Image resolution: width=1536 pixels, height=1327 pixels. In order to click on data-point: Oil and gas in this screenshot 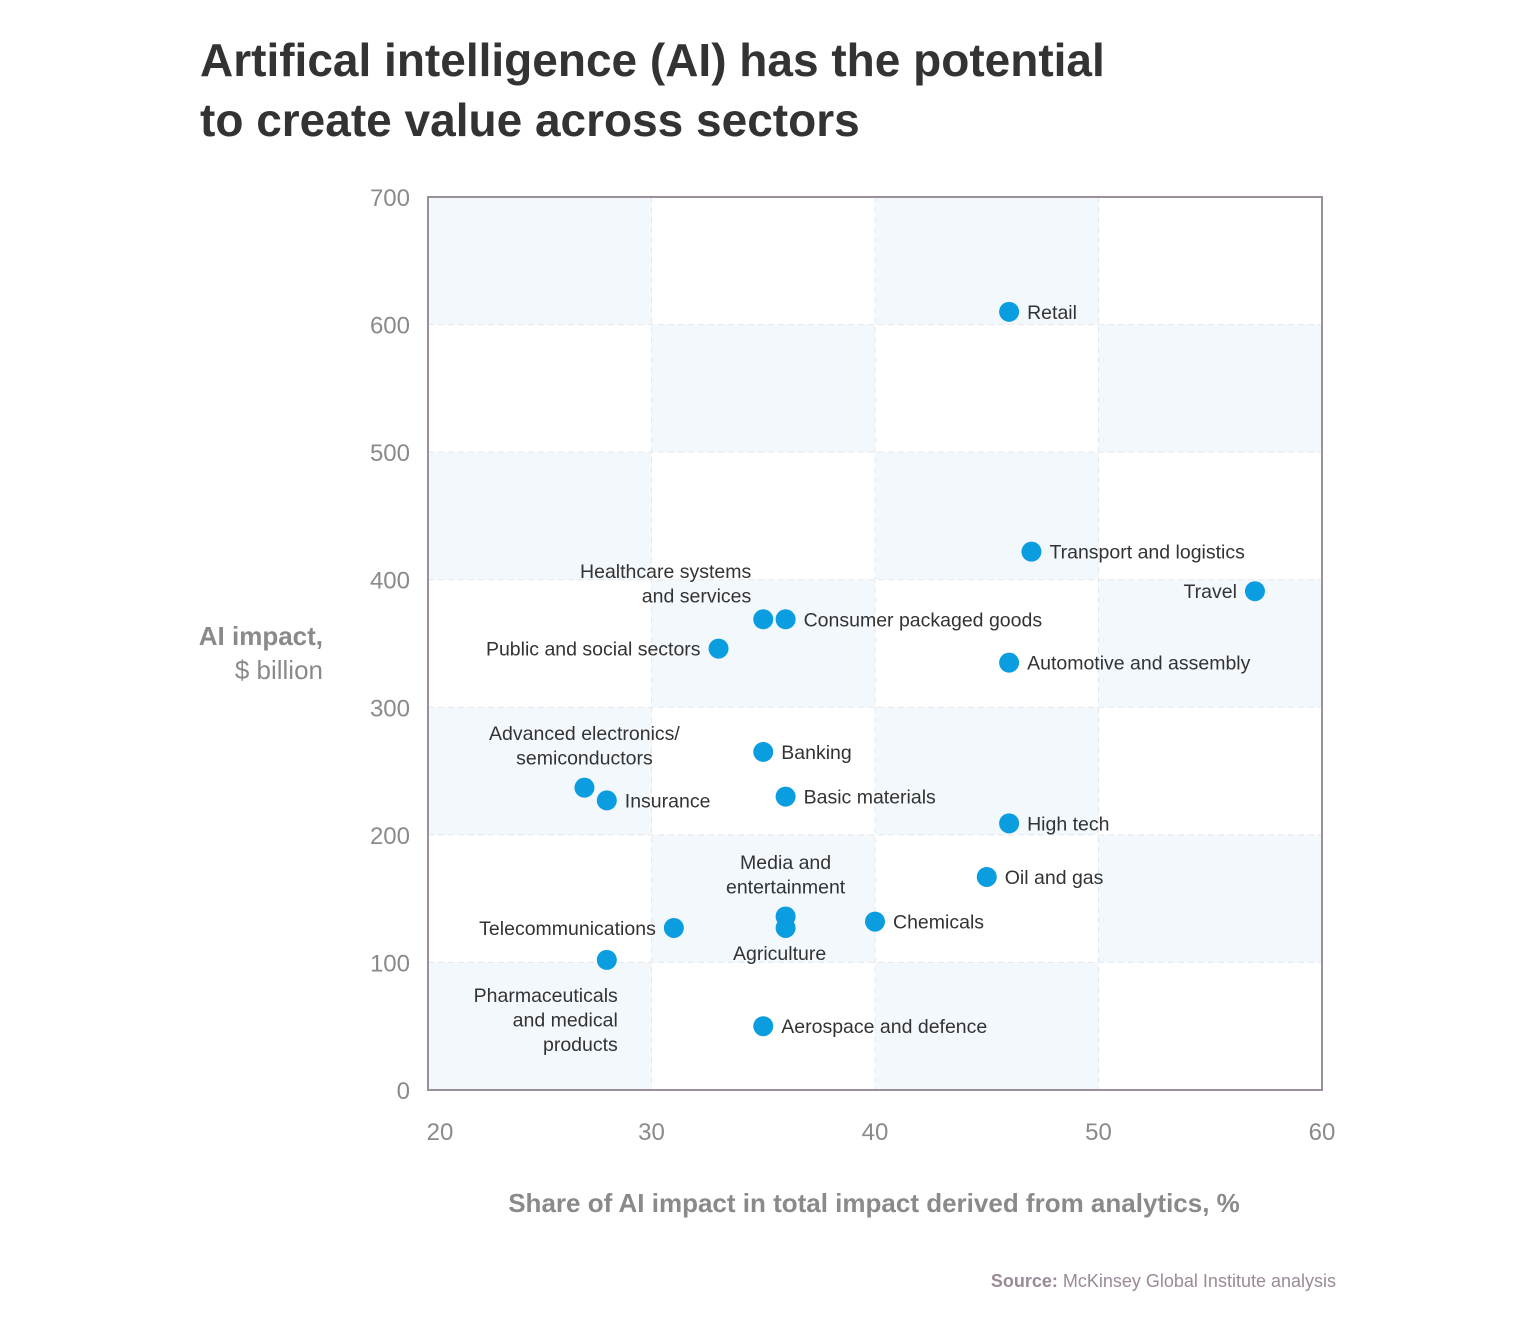, I will do `click(1040, 877)`.